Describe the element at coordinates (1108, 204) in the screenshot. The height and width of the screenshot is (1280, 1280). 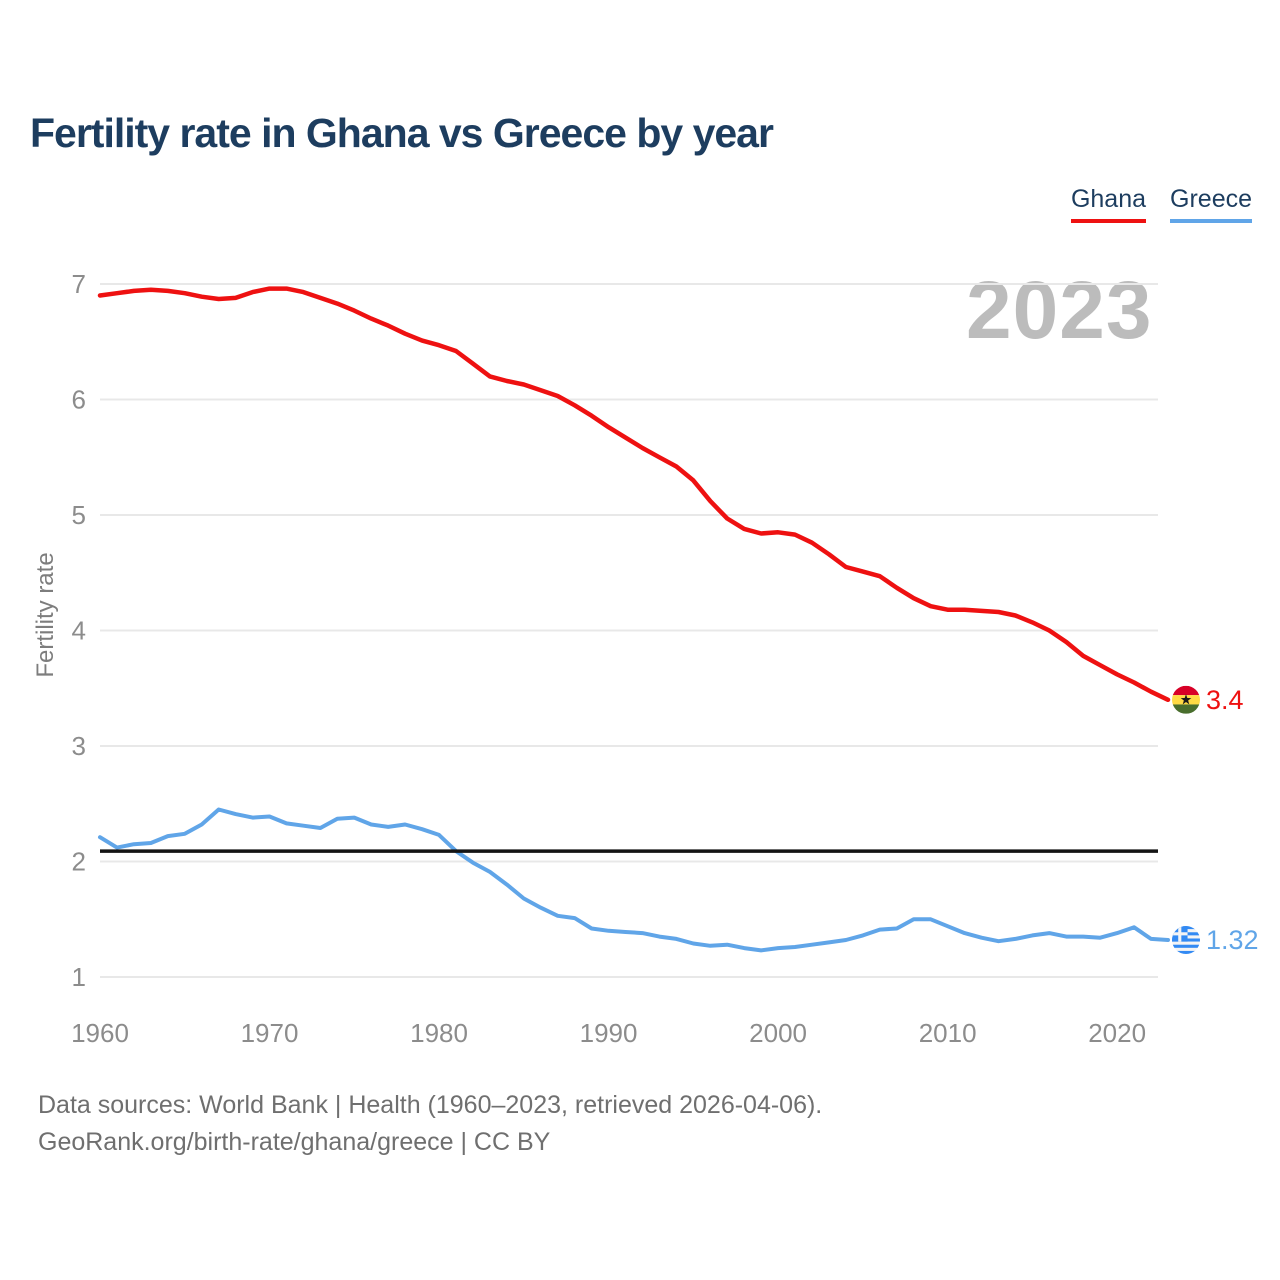
I see `legend-item-ghana: Ghana` at that location.